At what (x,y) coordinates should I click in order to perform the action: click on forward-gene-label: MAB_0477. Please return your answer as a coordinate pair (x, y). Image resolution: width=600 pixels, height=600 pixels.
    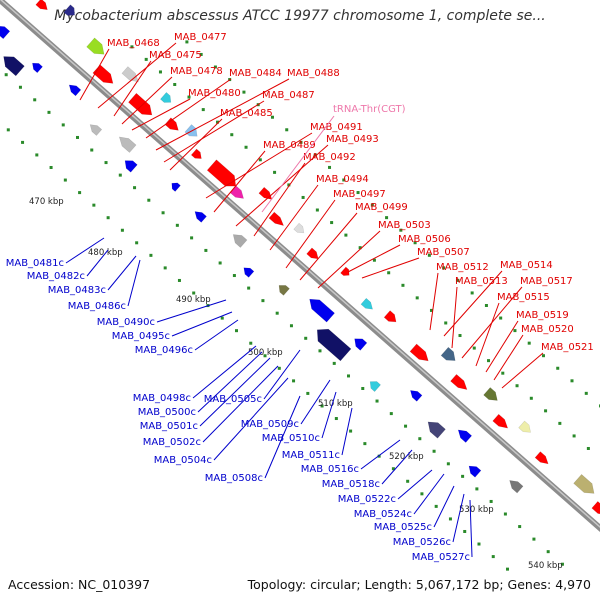
    Looking at the image, I should click on (200, 37).